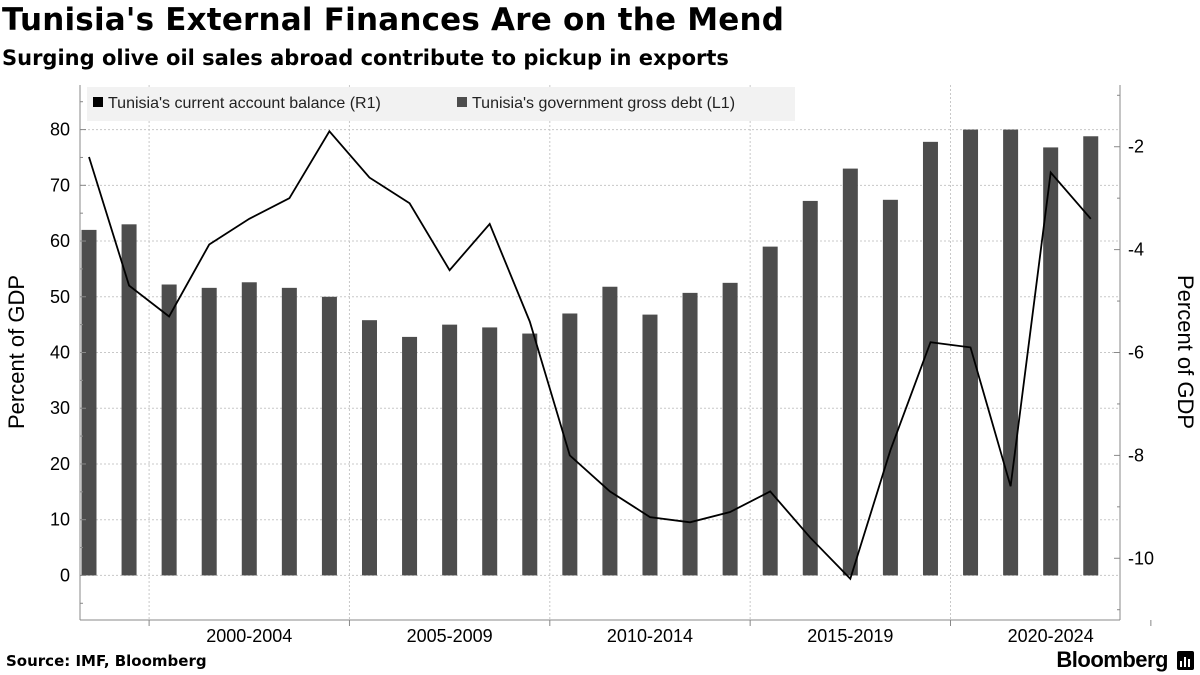 This screenshot has height=675, width=1200. What do you see at coordinates (850, 636) in the screenshot?
I see `x-tick-label: 2015-2019` at bounding box center [850, 636].